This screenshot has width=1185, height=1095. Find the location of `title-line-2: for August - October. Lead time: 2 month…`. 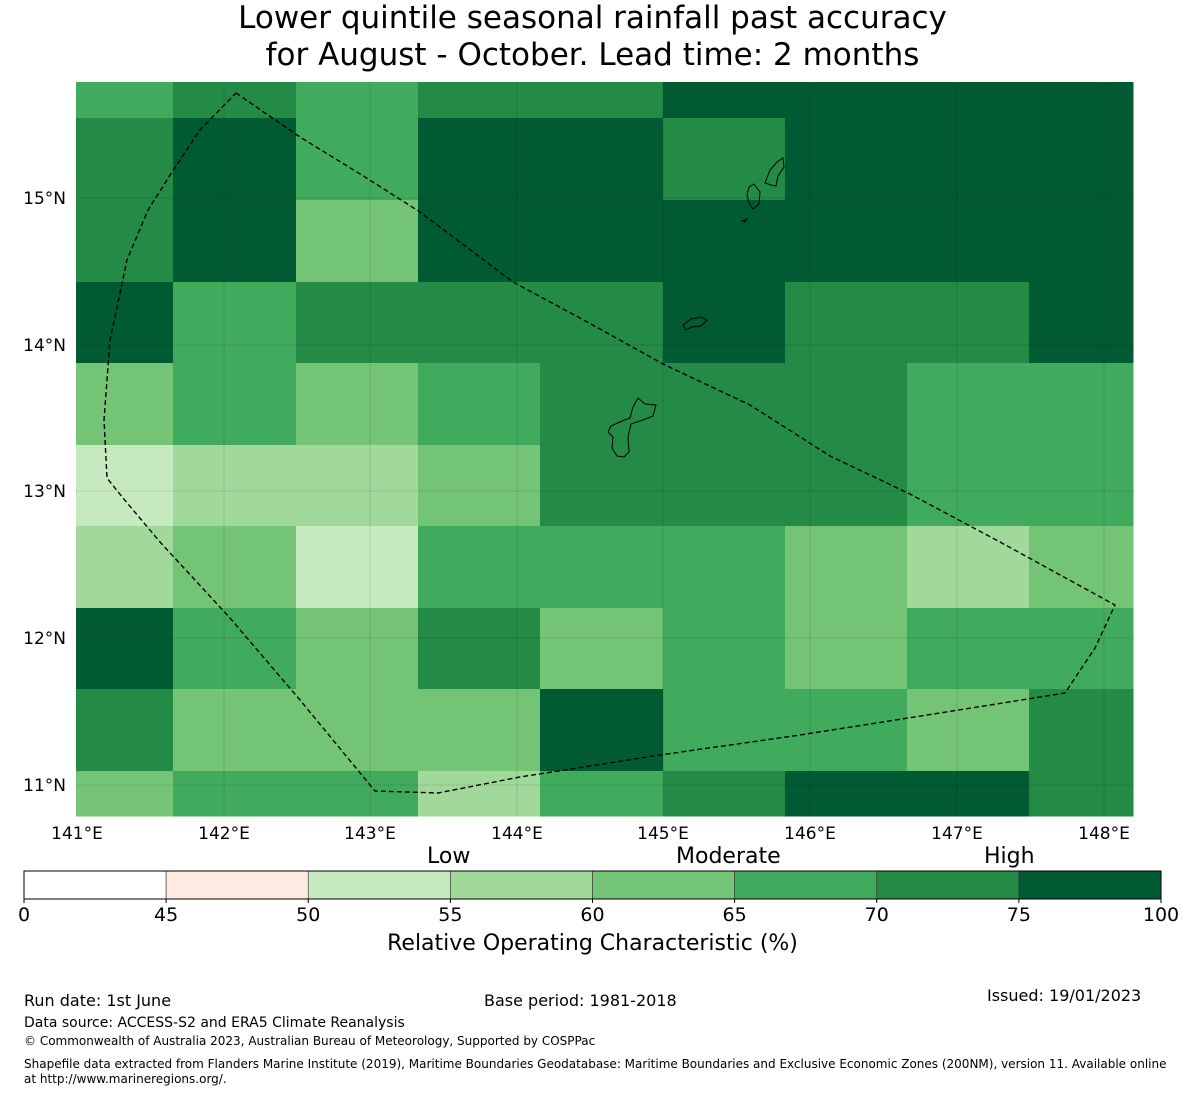

title-line-2: for August - October. Lead time: 2 month… is located at coordinates (592, 55).